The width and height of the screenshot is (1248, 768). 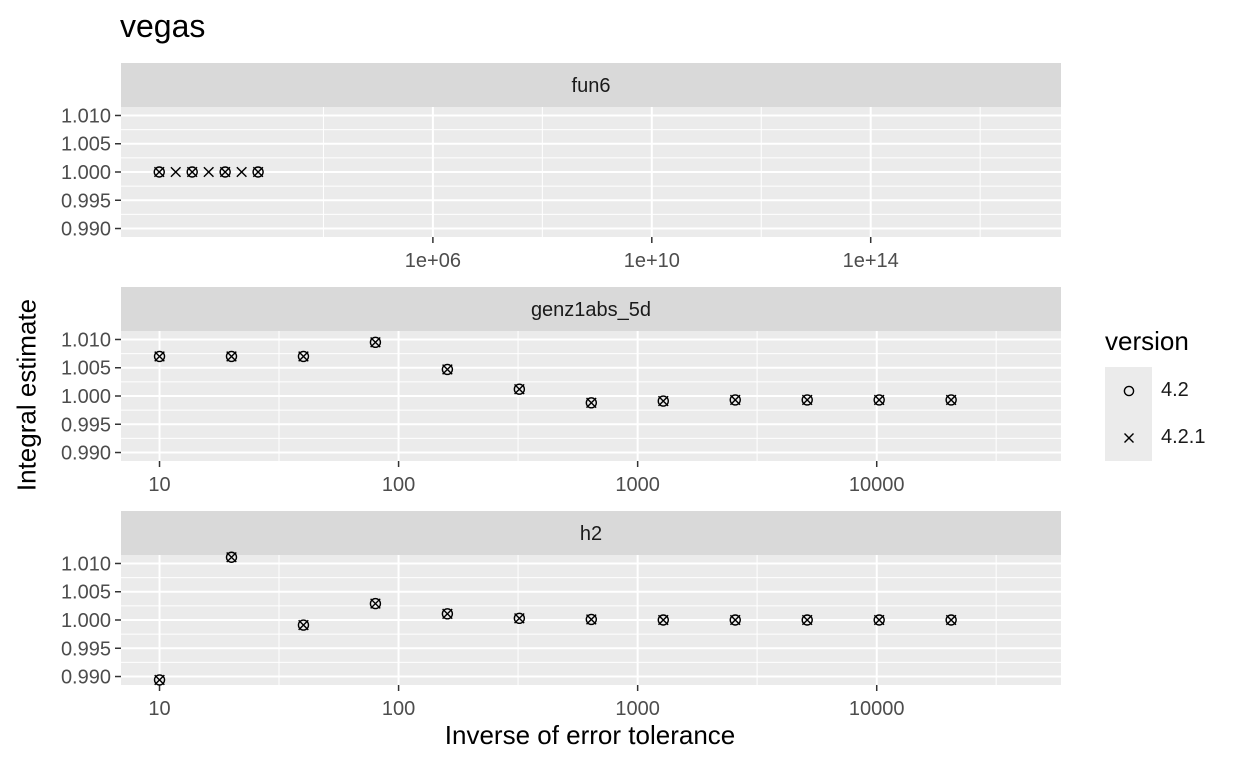 What do you see at coordinates (433, 261) in the screenshot?
I see `x-tick-label: 1e+06` at bounding box center [433, 261].